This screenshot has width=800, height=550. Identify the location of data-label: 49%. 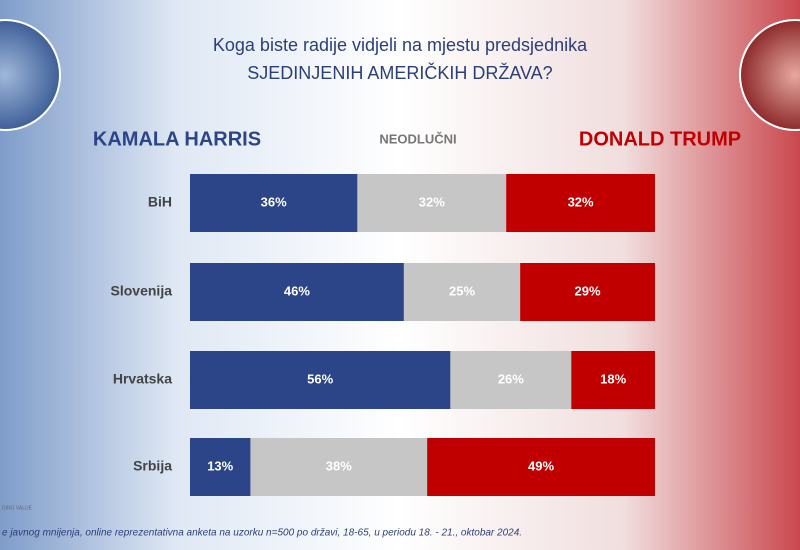
(541, 465).